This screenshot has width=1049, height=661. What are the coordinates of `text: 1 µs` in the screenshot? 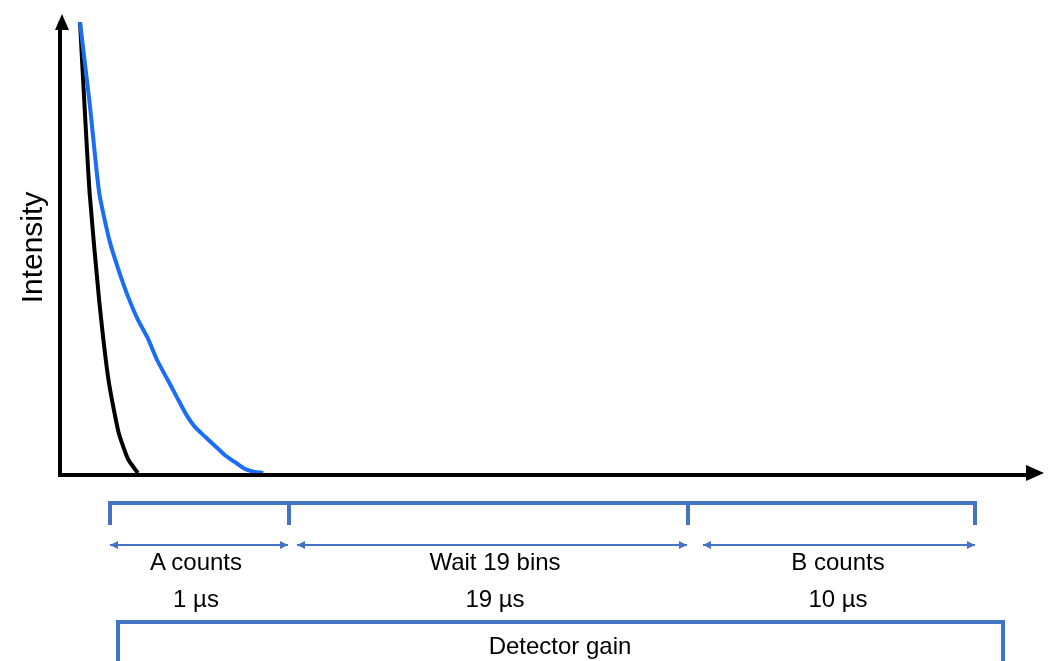 It's located at (196, 598).